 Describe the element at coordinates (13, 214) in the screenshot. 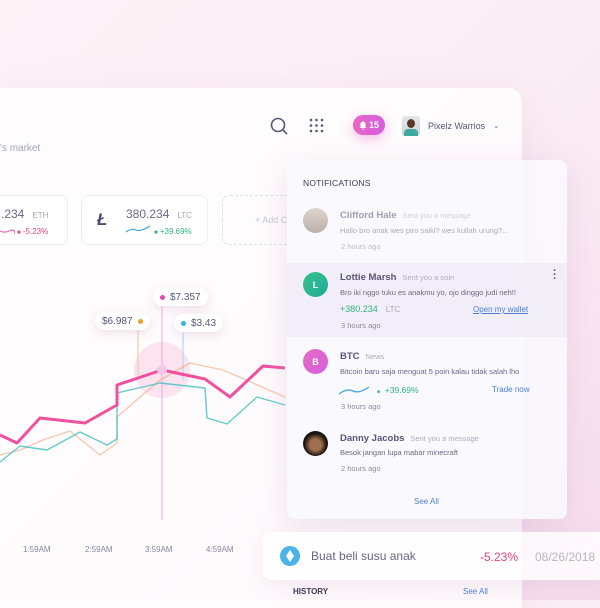

I see `coin-value: .234` at that location.